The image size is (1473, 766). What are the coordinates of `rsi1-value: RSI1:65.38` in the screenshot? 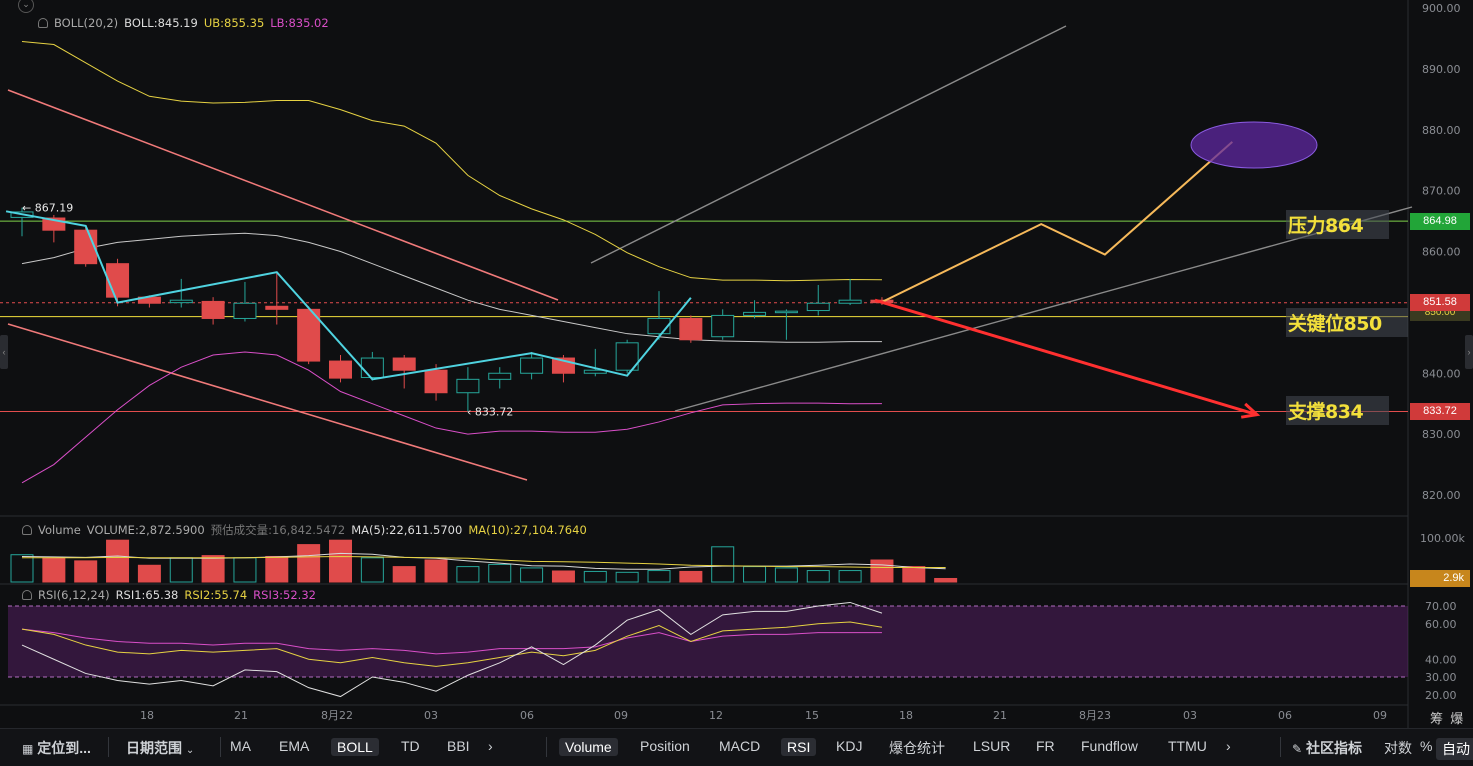 It's located at (147, 595).